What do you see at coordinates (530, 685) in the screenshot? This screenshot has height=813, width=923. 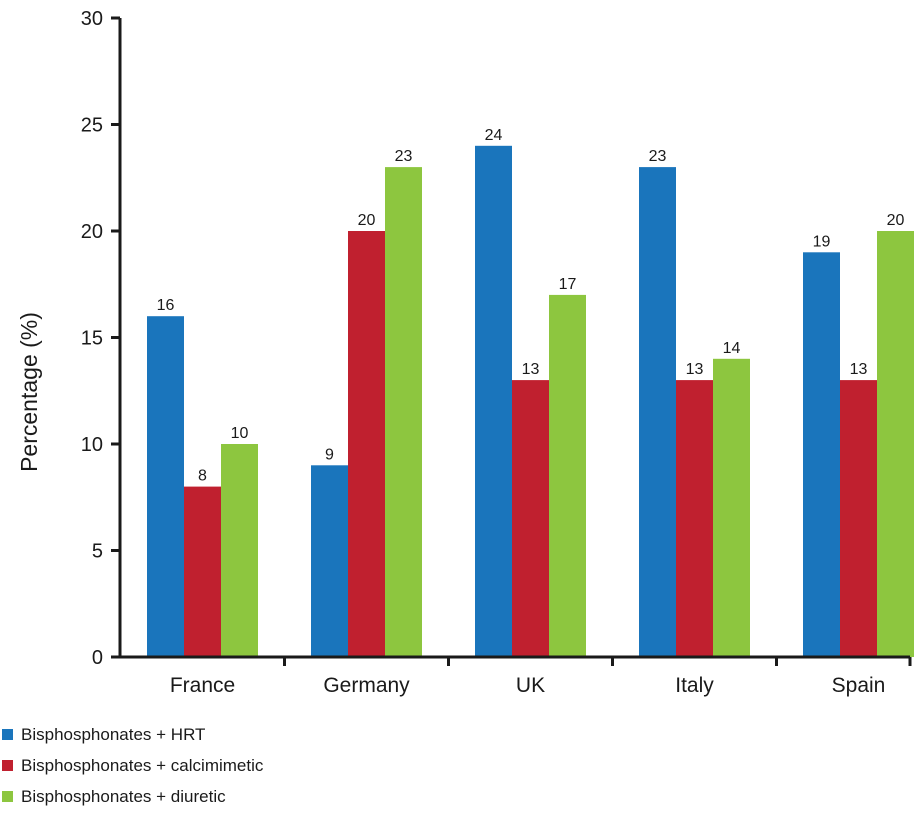 I see `x-tick-label: UK` at bounding box center [530, 685].